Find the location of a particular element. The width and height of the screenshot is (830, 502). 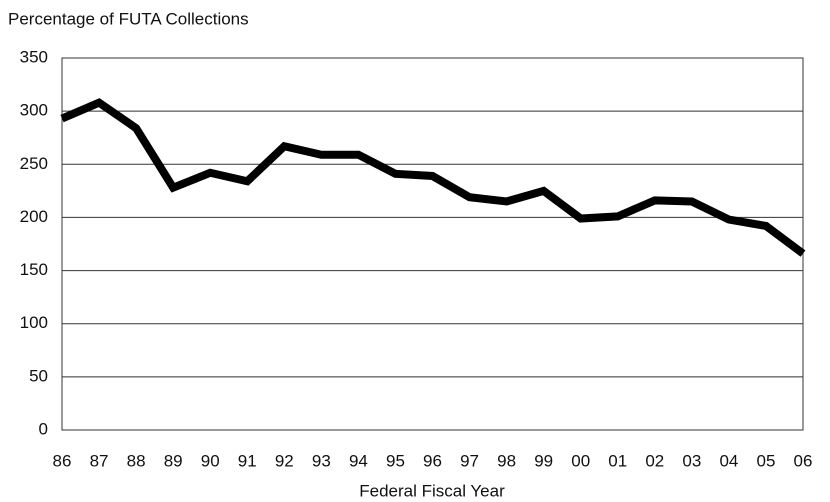

x-tick-label: 06 is located at coordinates (803, 460).